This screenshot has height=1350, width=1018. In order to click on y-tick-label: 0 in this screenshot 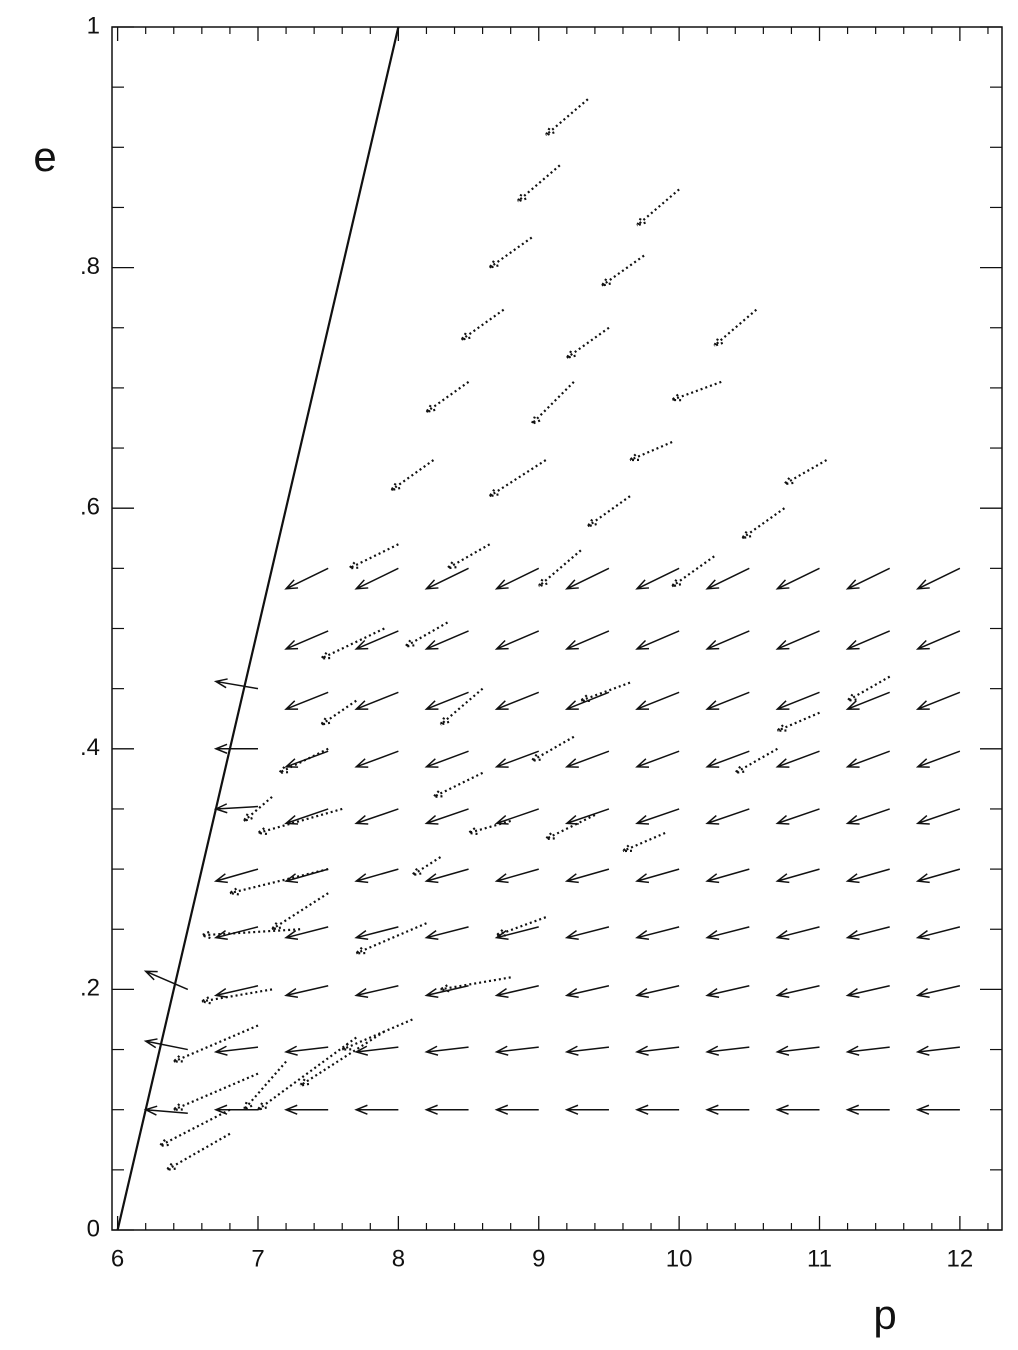, I will do `click(93, 1228)`.